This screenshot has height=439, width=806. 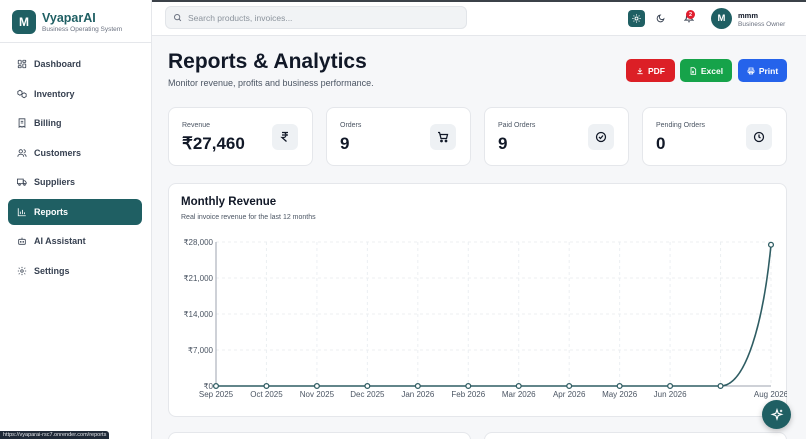 I want to click on print-label: Print, so click(x=768, y=70).